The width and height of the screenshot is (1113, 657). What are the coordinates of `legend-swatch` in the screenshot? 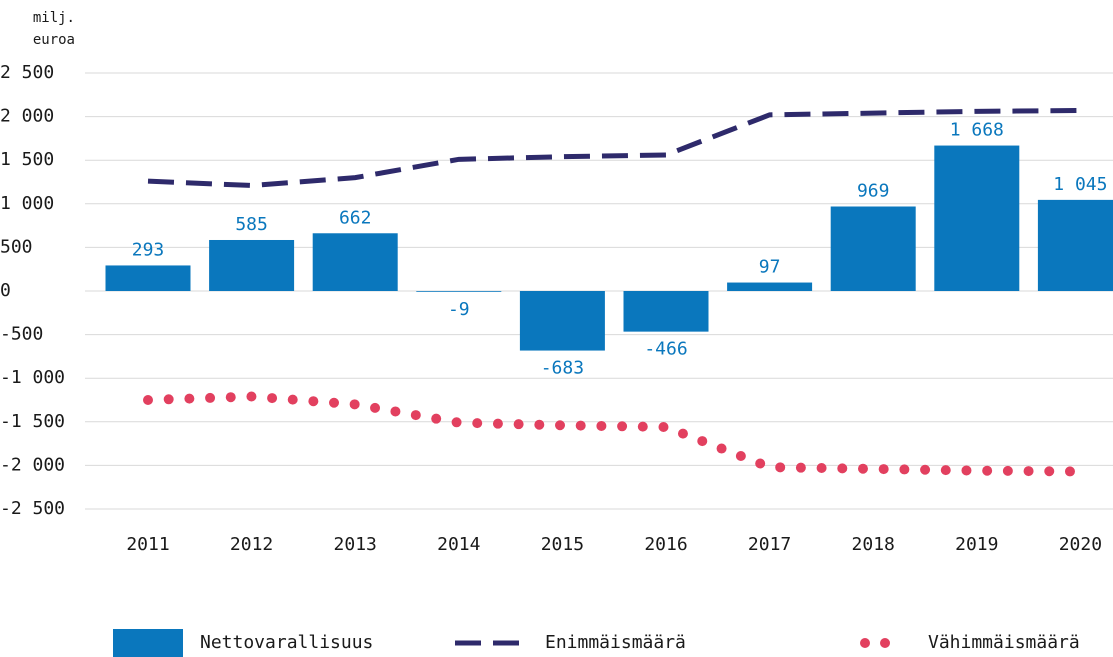 It's located at (148, 643).